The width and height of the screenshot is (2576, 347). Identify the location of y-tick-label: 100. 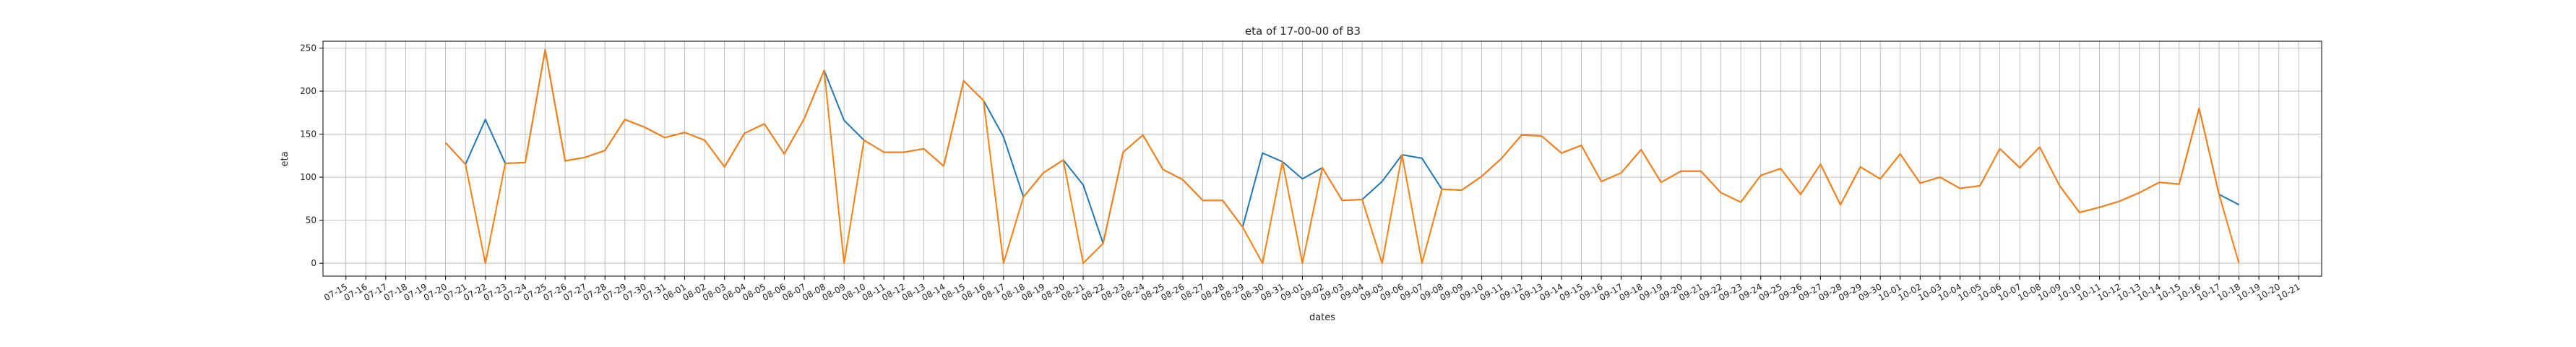
(308, 177).